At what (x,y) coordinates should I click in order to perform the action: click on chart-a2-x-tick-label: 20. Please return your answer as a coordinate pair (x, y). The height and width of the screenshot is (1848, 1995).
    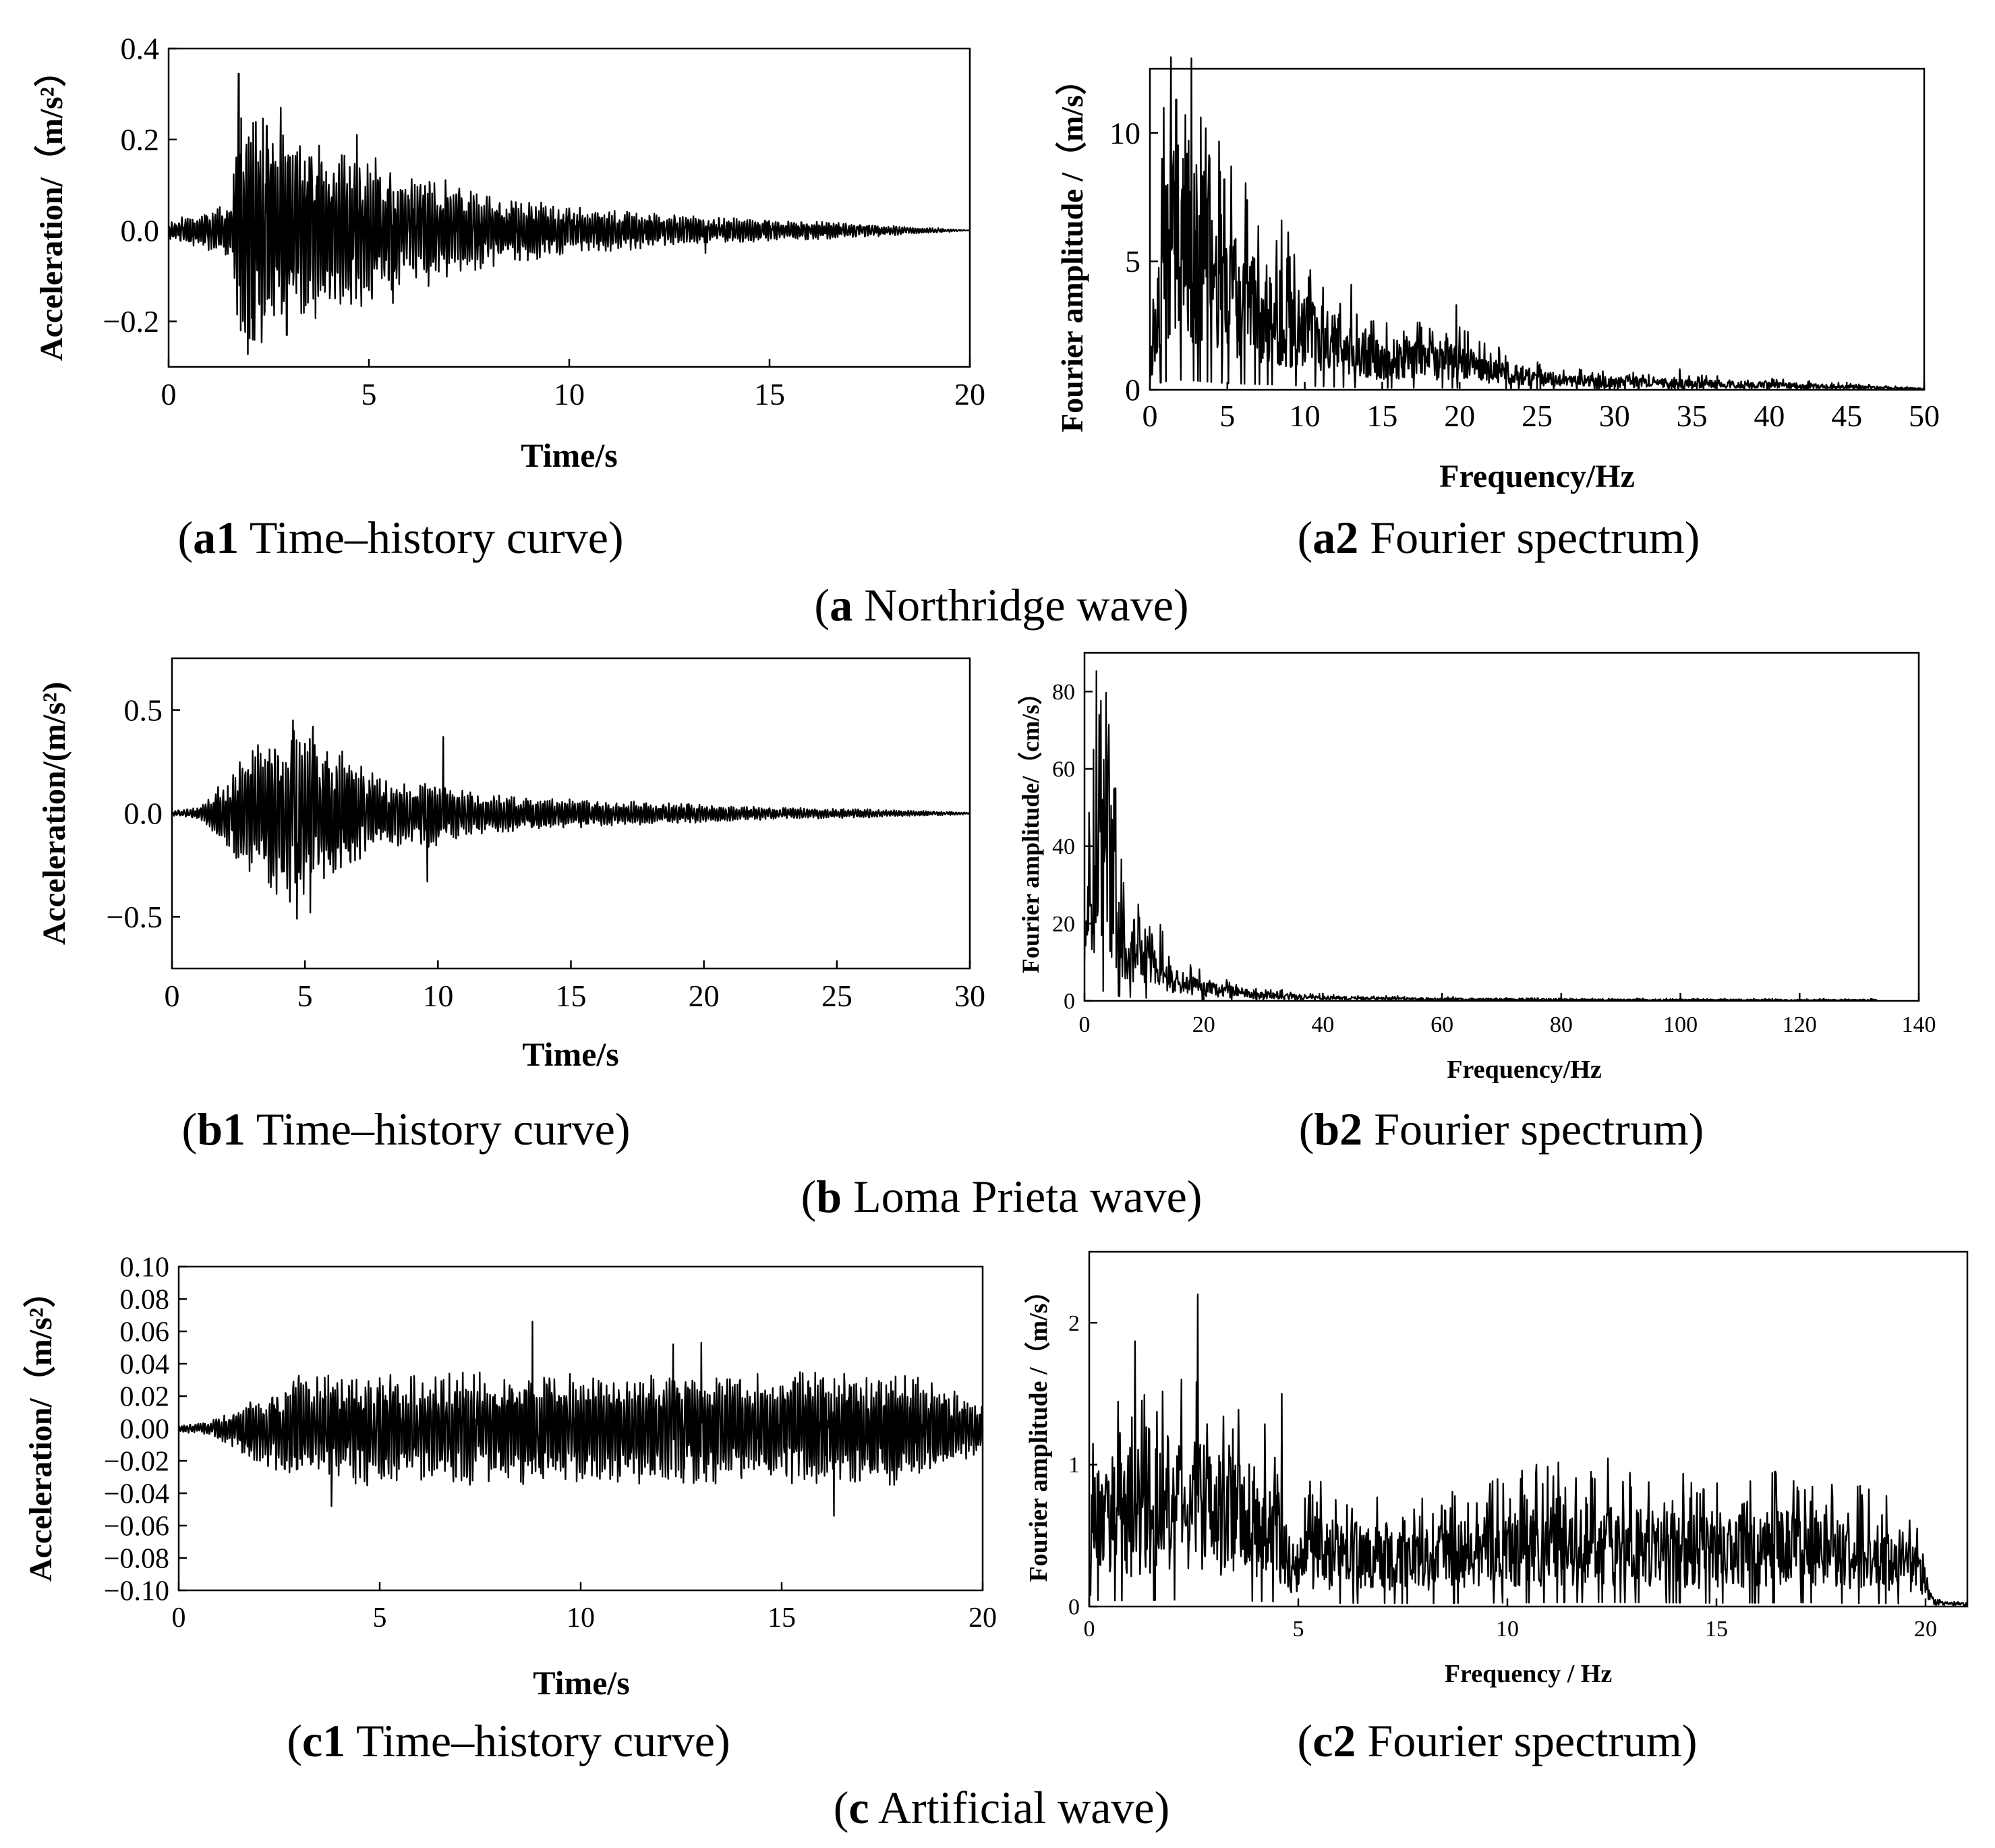
    Looking at the image, I should click on (1460, 416).